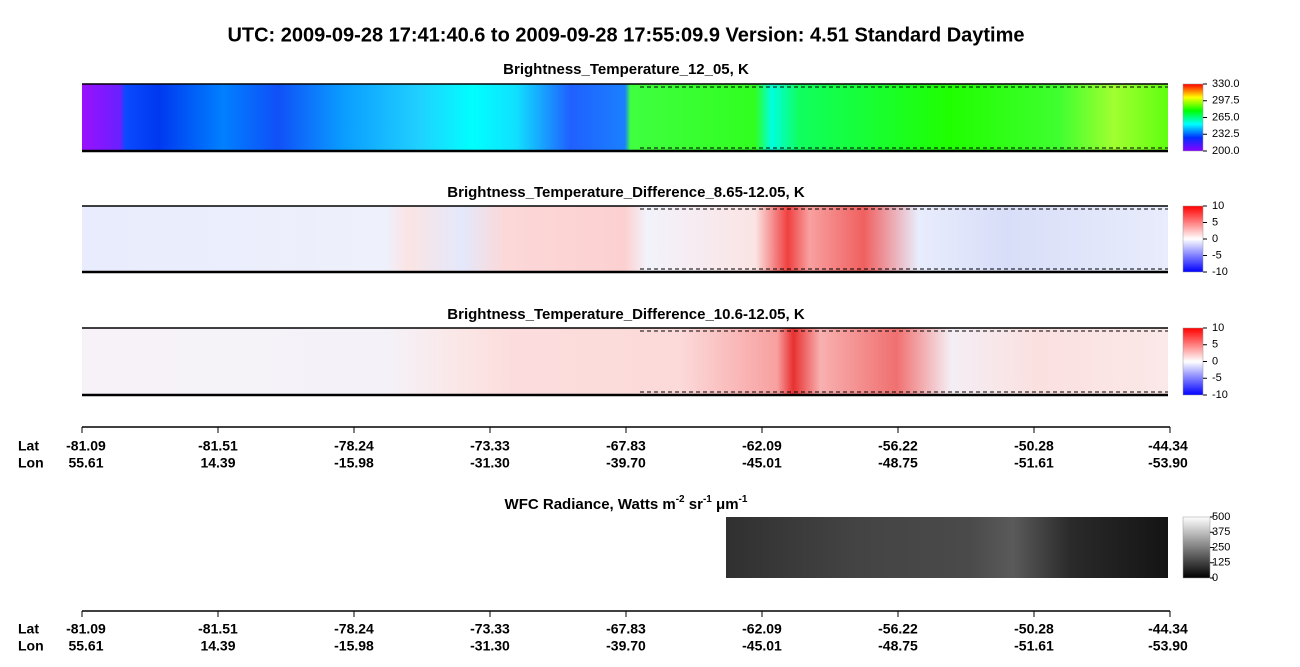  I want to click on colorbar-tick-label: 500, so click(1221, 517).